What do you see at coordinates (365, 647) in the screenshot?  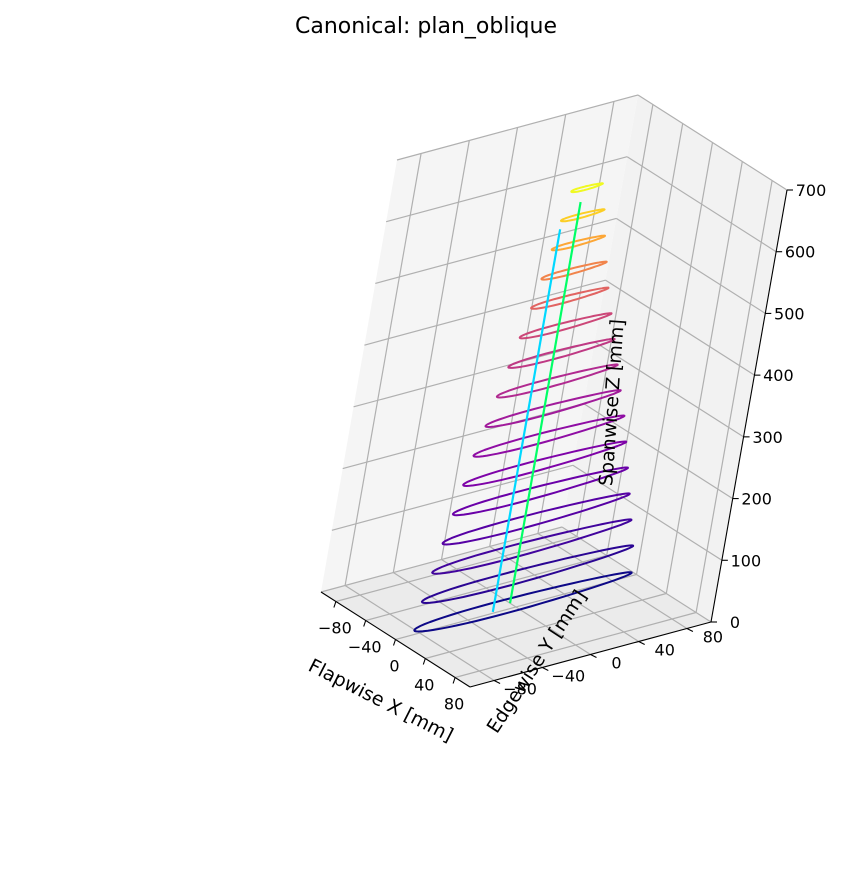 I see `x-tick-label: −40` at bounding box center [365, 647].